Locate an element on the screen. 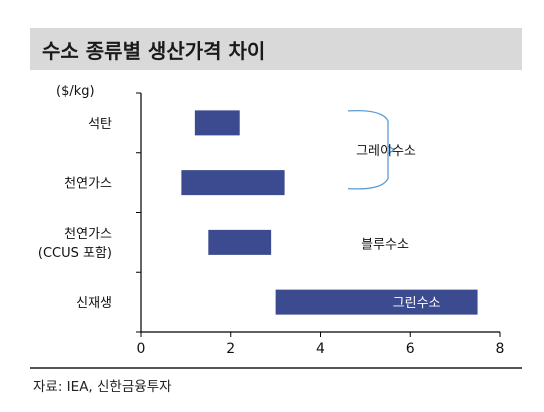 Image resolution: width=544 pixels, height=412 pixels. x-tick-label: 8 is located at coordinates (500, 349).